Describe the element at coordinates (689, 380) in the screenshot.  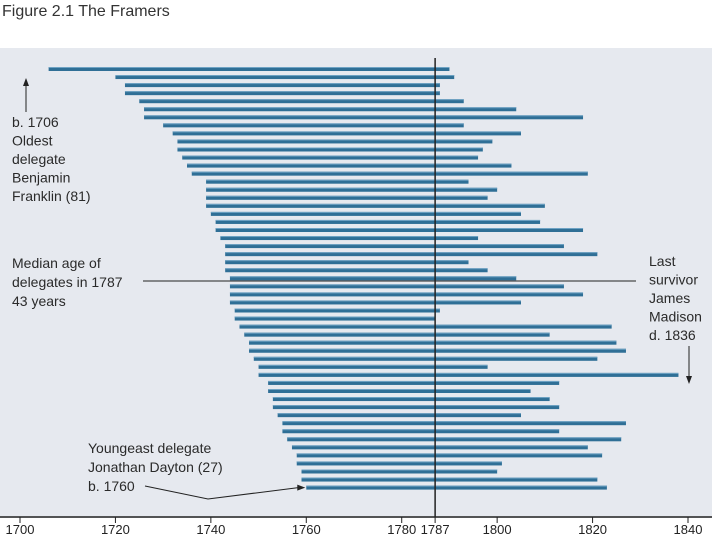
I see `last-survivor-arrowhead` at that location.